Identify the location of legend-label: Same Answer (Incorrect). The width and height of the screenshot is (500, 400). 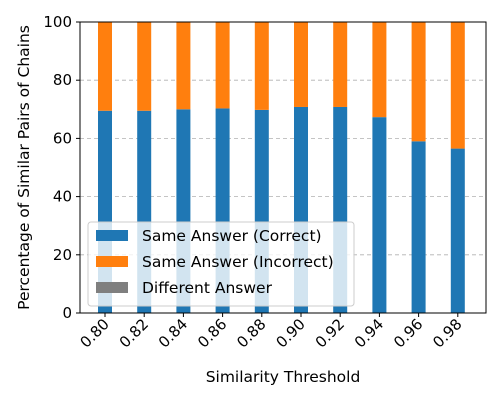
(238, 262).